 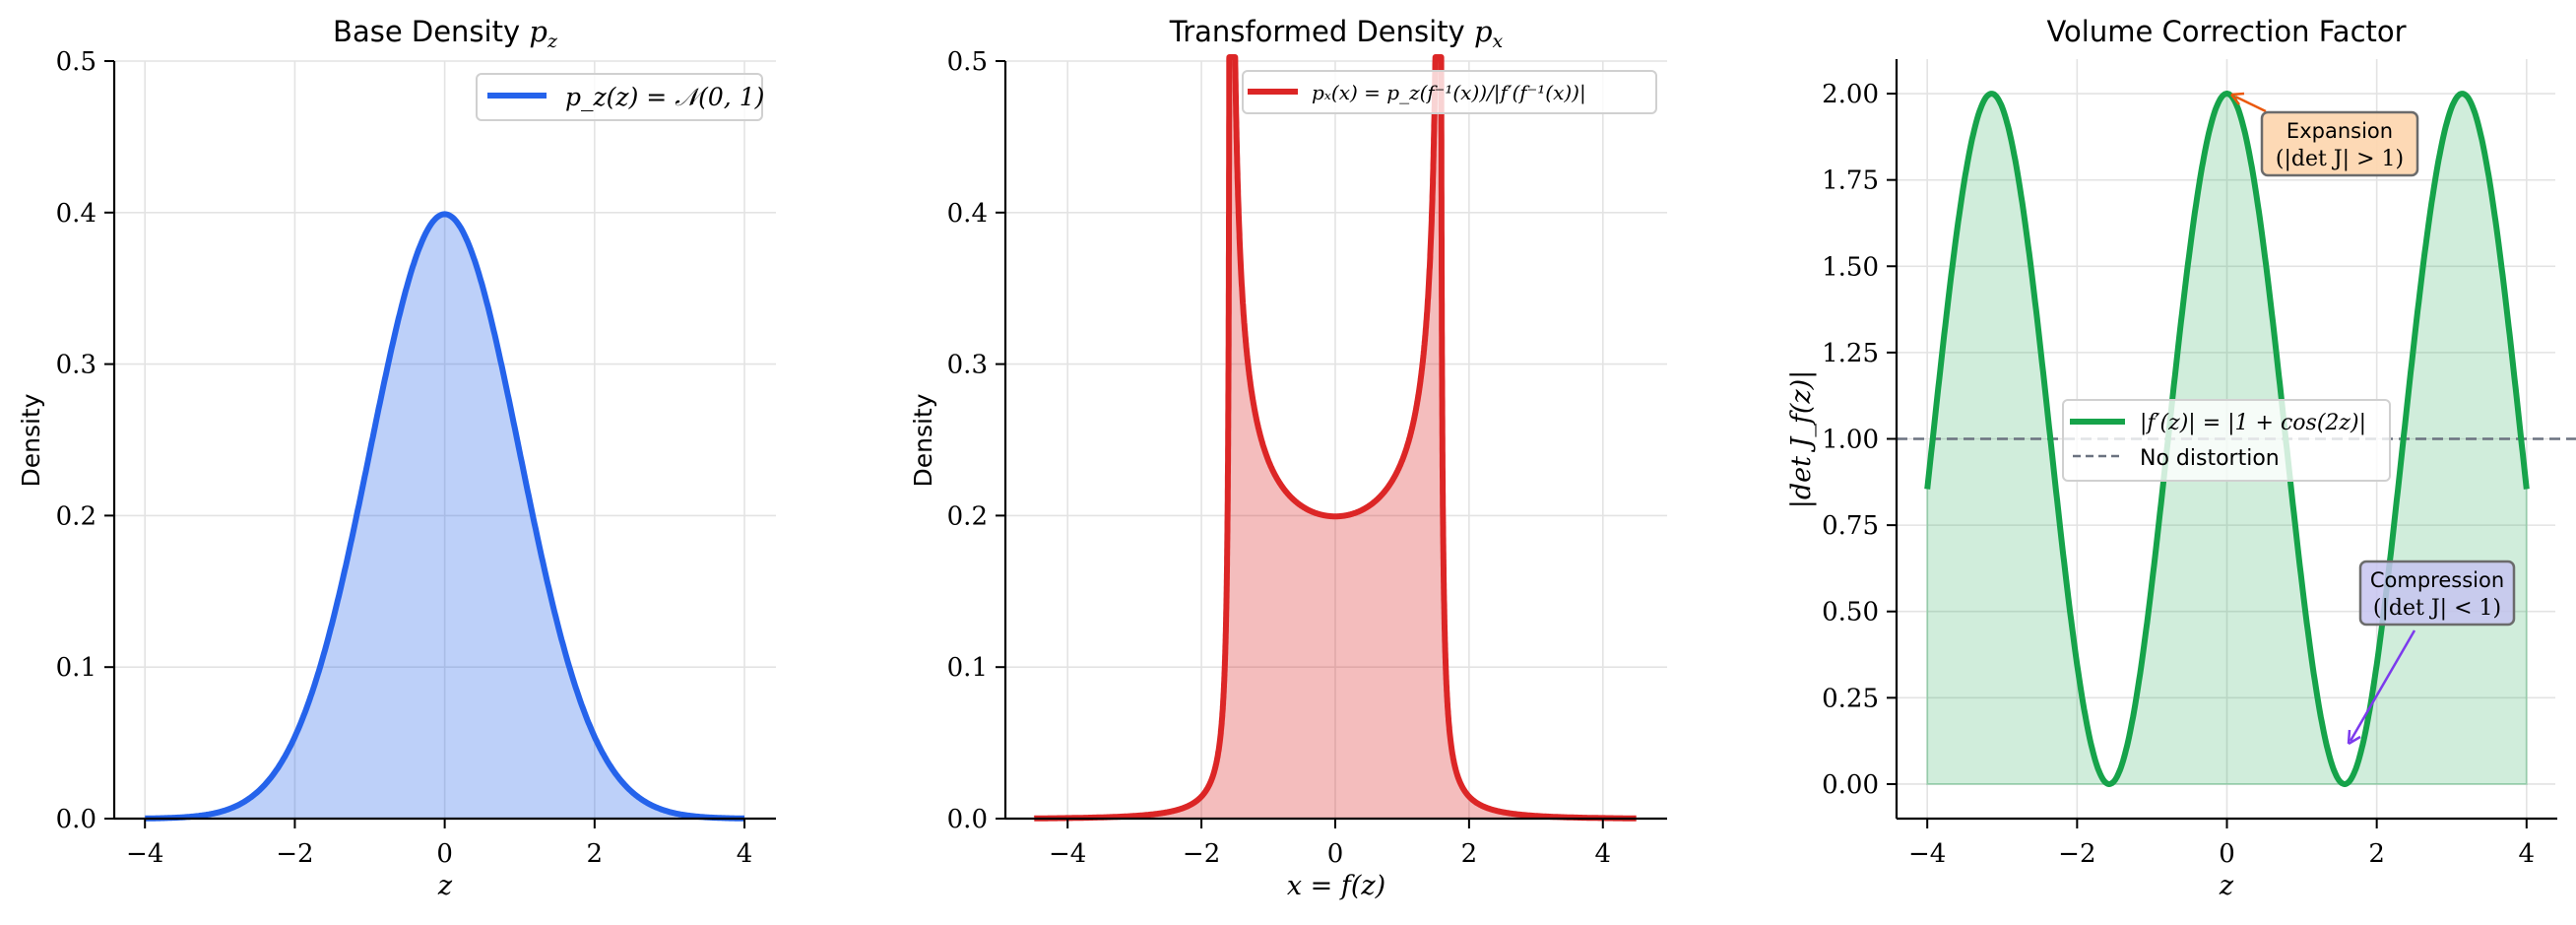 I want to click on chart-title: Volume Correction Factor, so click(x=2226, y=32).